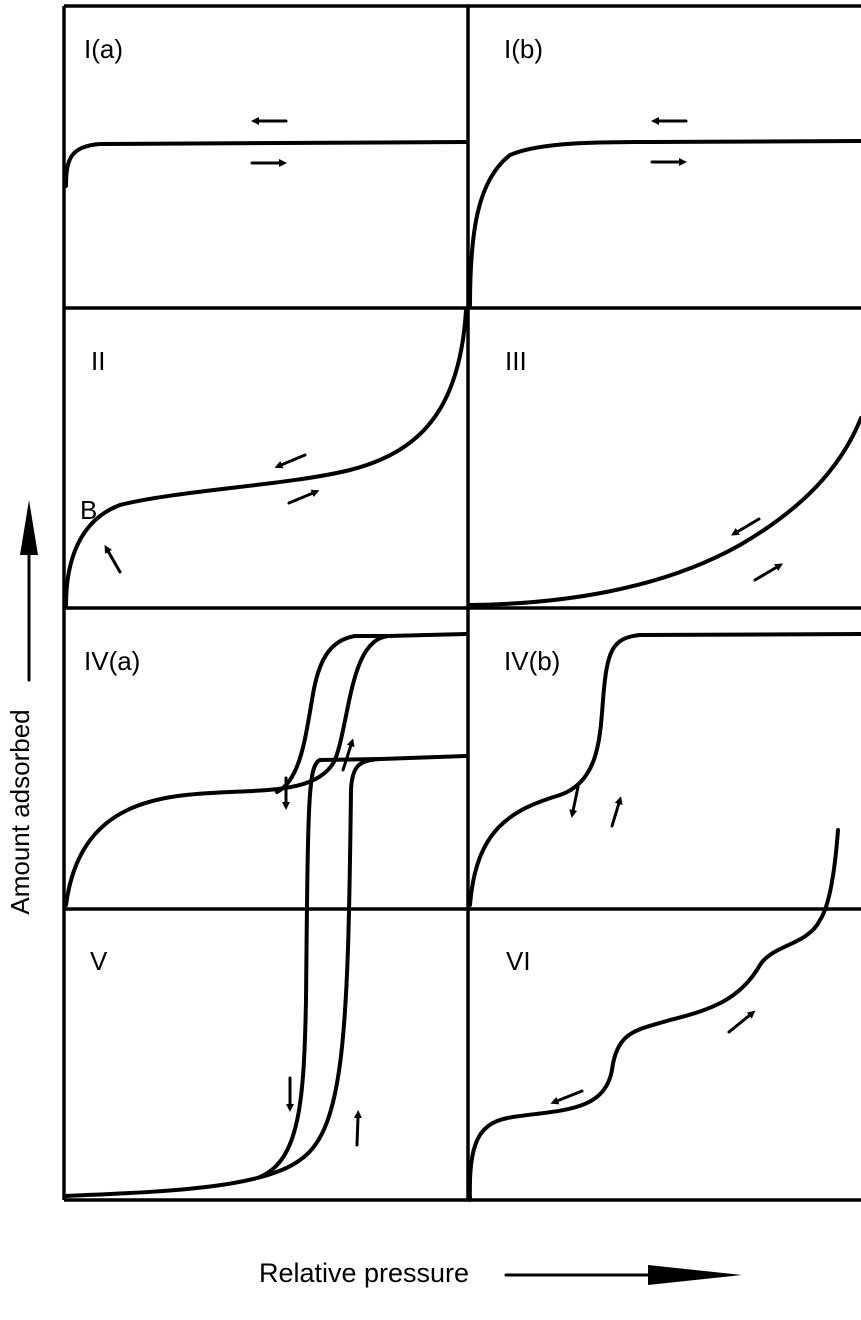 The width and height of the screenshot is (861, 1320). I want to click on isotherm-curve-IVa-desorption, so click(332, 714).